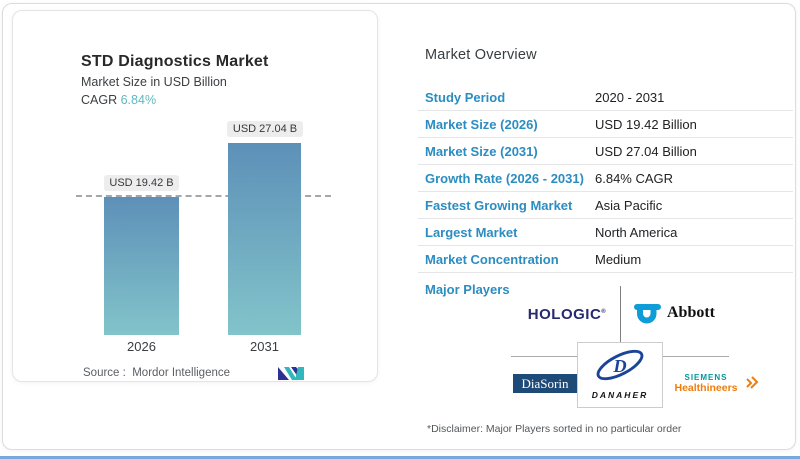 Image resolution: width=800 pixels, height=459 pixels. What do you see at coordinates (752, 382) in the screenshot?
I see `healthineers-arrow-icon` at bounding box center [752, 382].